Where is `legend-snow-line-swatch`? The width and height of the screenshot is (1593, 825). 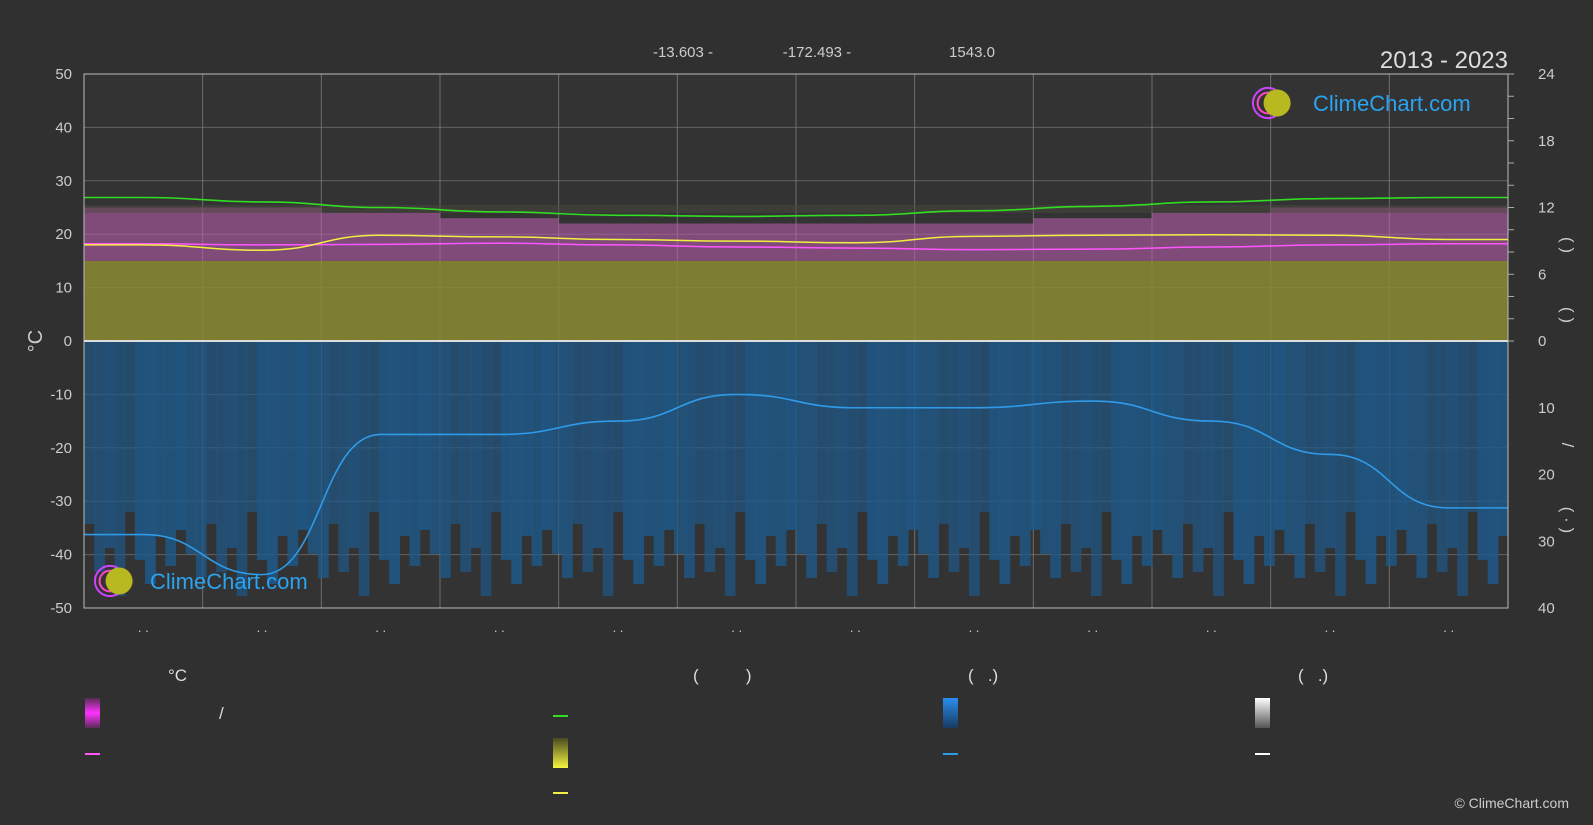 legend-snow-line-swatch is located at coordinates (1262, 754).